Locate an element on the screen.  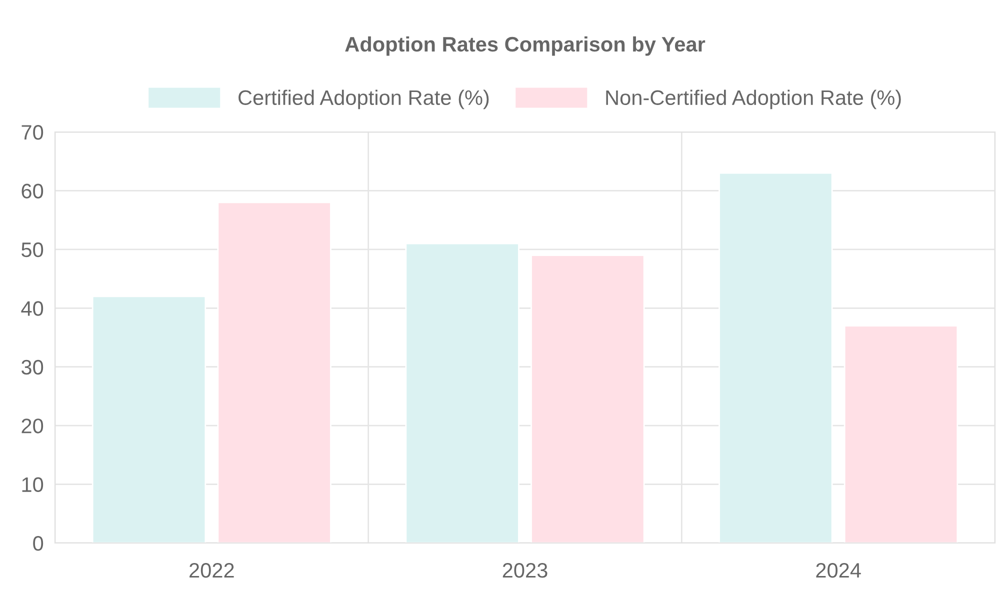
y-tick-label: 10 is located at coordinates (33, 484).